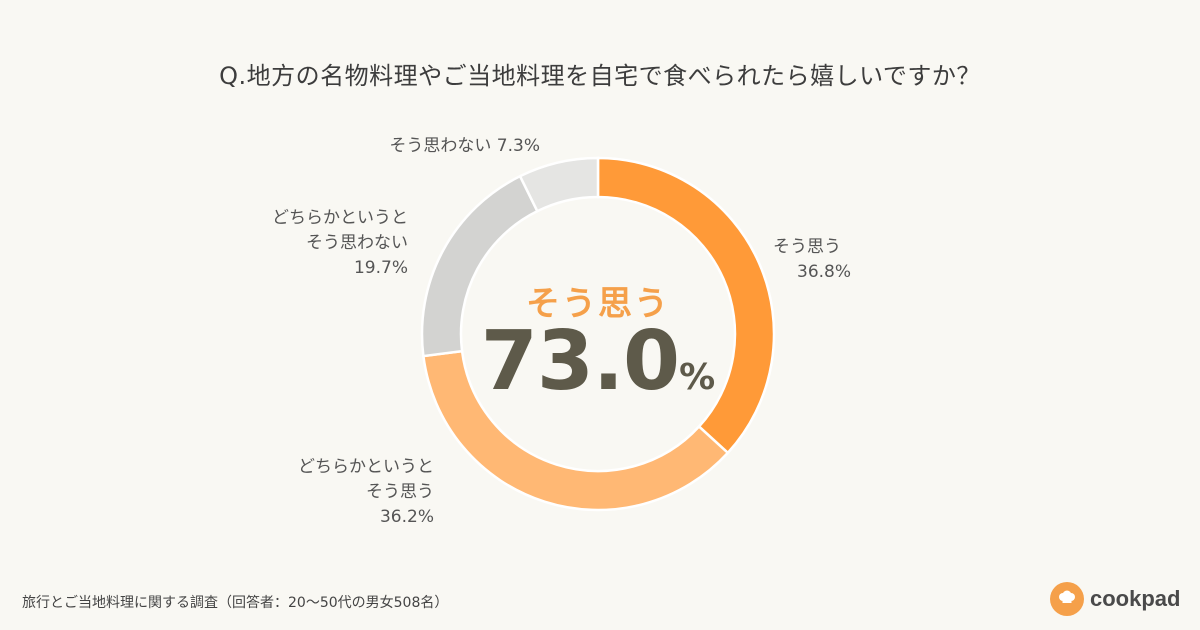 The image size is (1200, 630). Describe the element at coordinates (580, 361) in the screenshot. I see `center-value-number: 73.0` at that location.